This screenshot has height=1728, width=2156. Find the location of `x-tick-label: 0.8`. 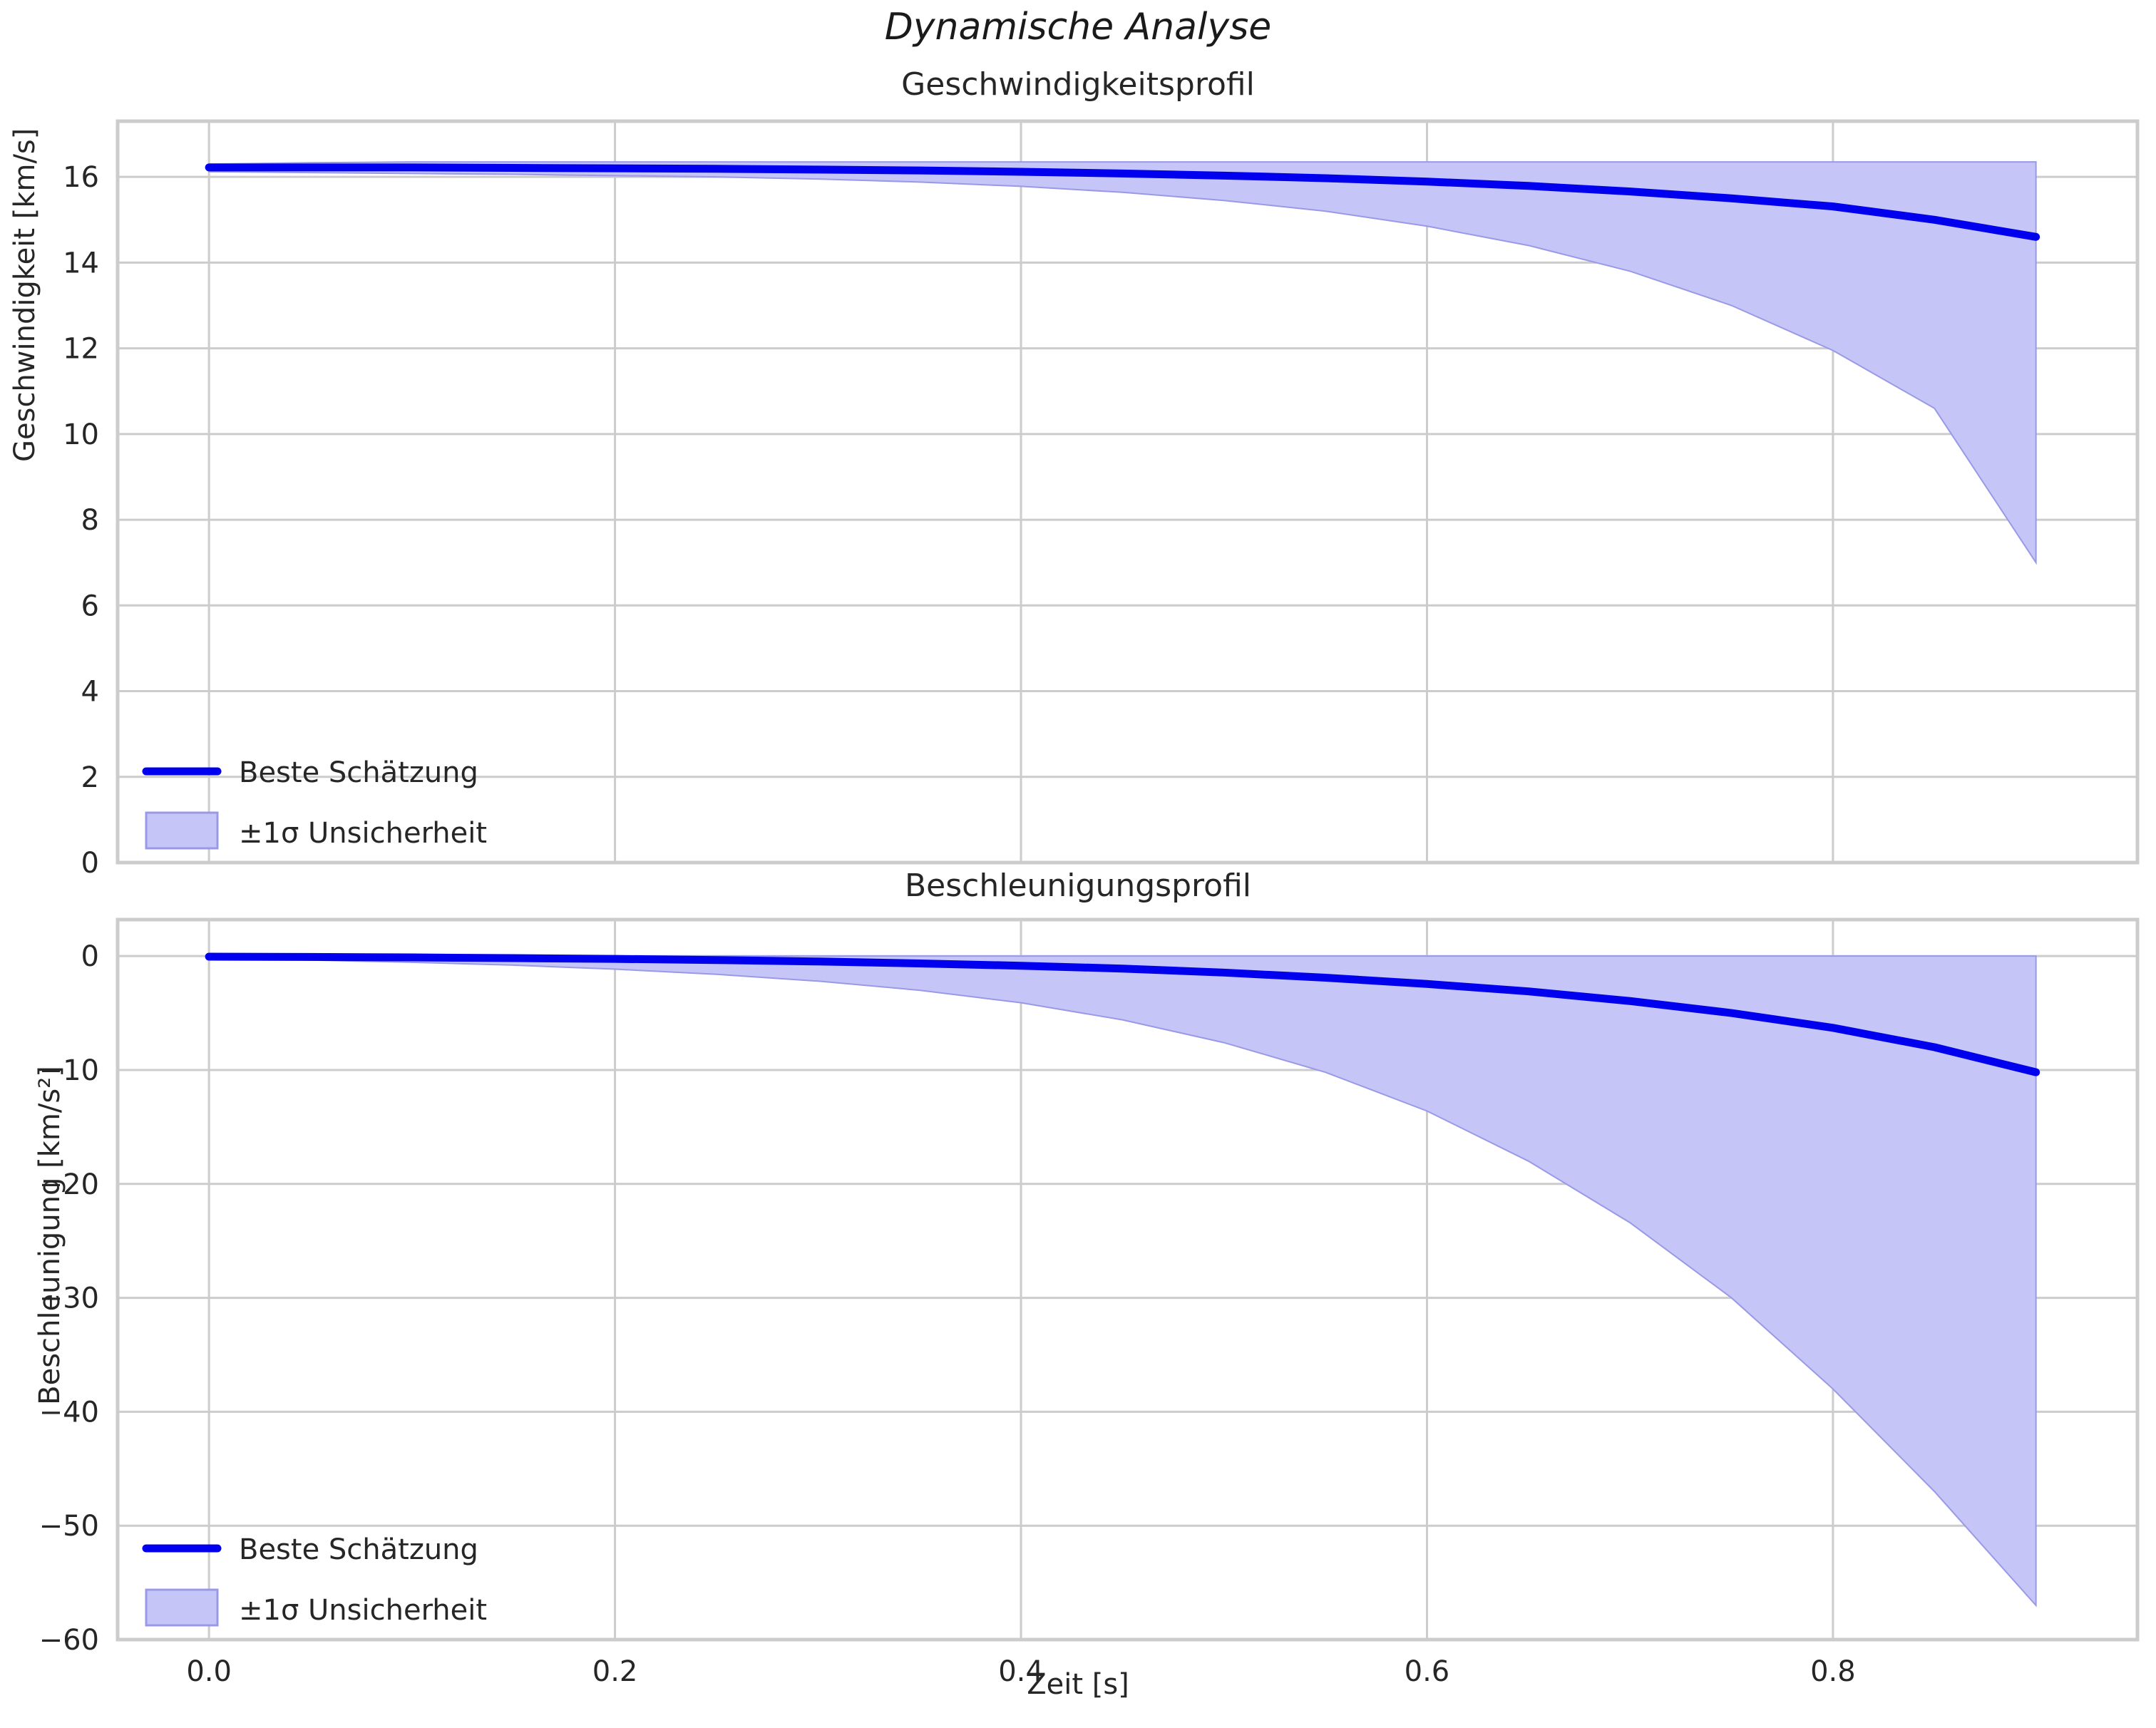

x-tick-label: 0.8 is located at coordinates (1833, 1671).